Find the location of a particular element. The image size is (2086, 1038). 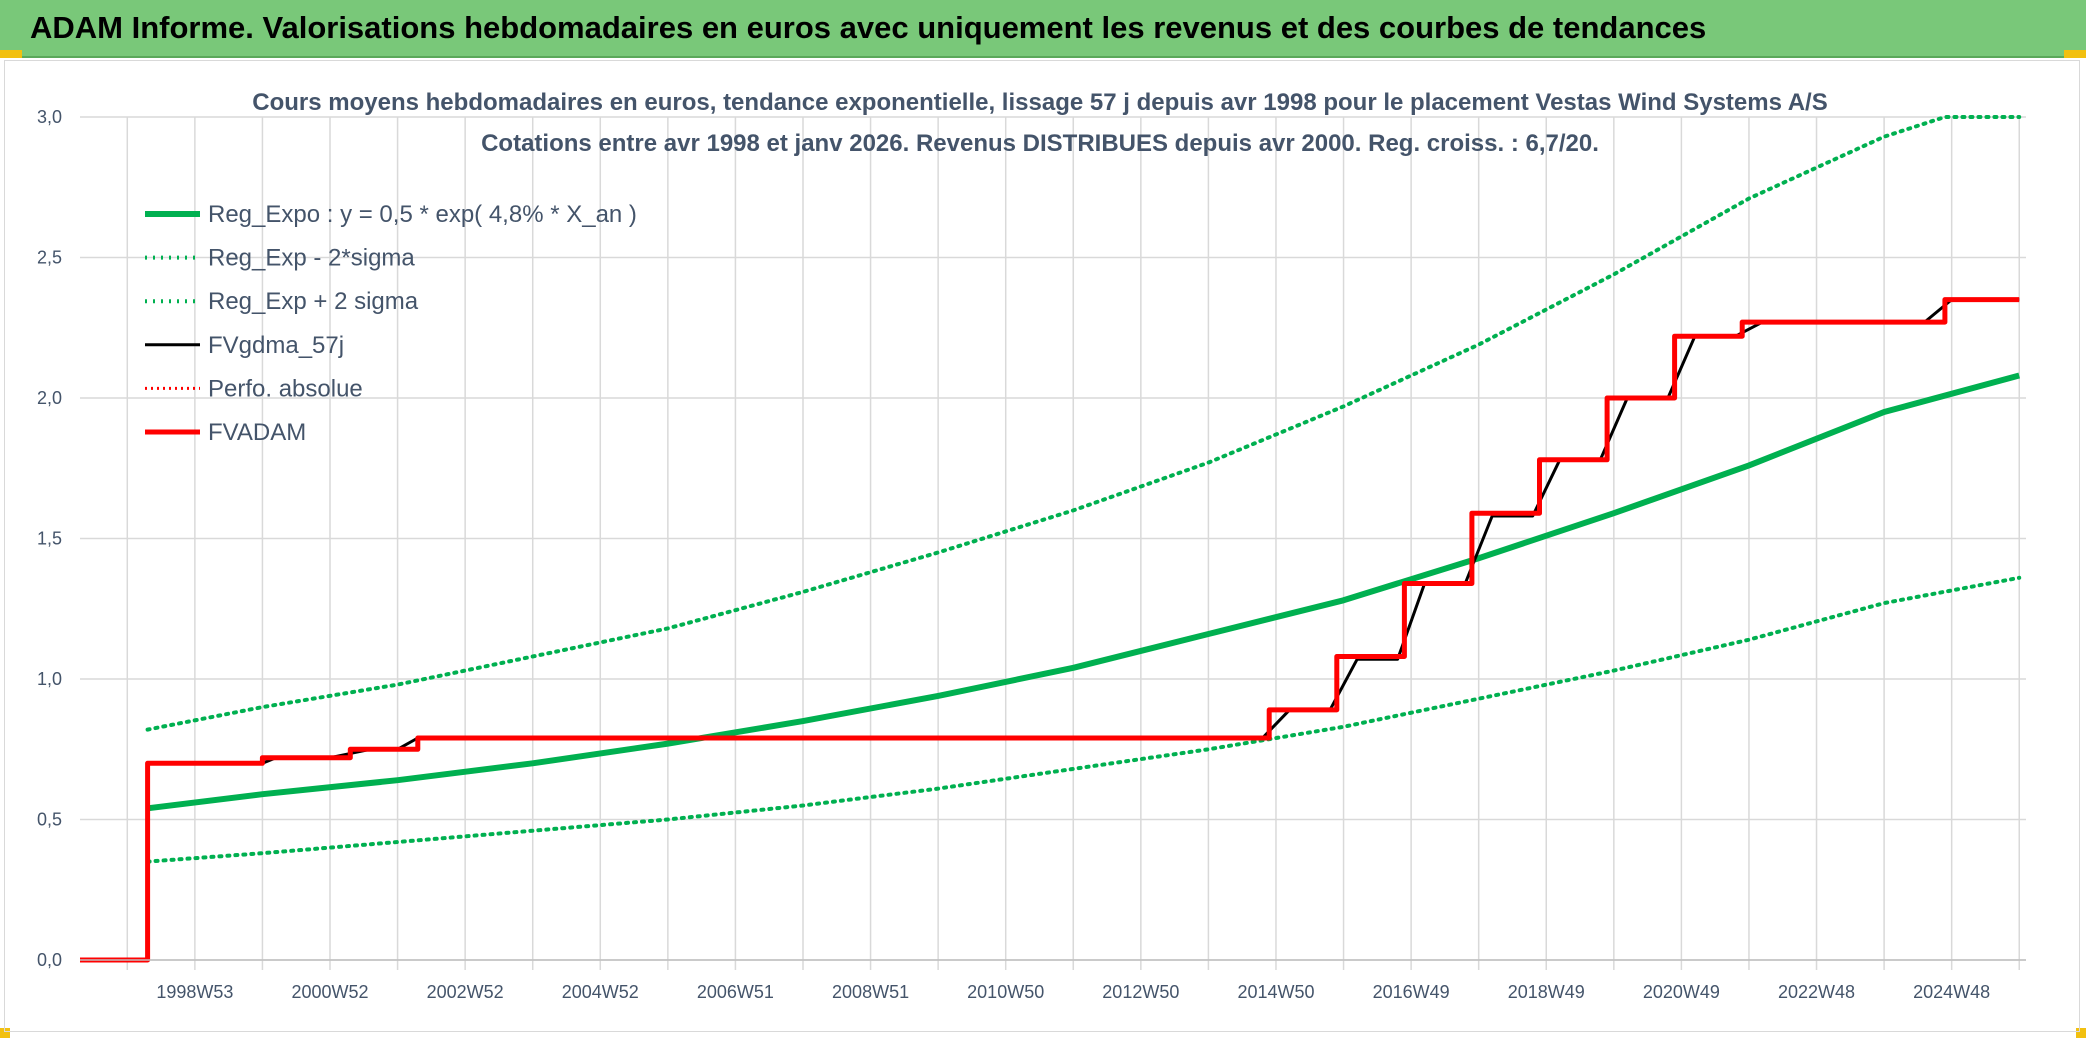

legend-item-upper-band: Reg_Exp + 2 sigma is located at coordinates (282, 301).